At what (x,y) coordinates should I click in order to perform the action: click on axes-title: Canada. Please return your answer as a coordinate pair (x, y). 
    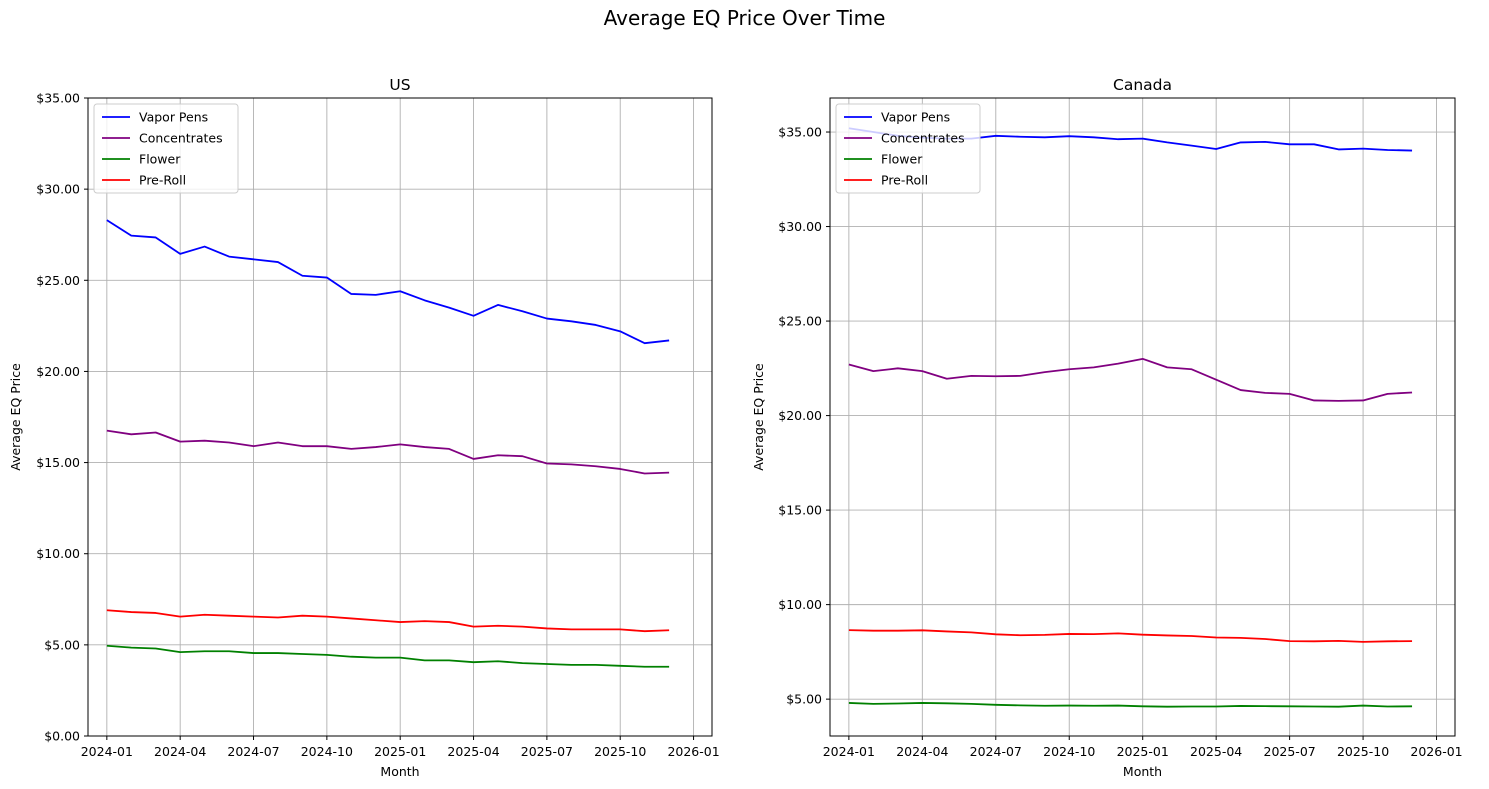
    Looking at the image, I should click on (1142, 85).